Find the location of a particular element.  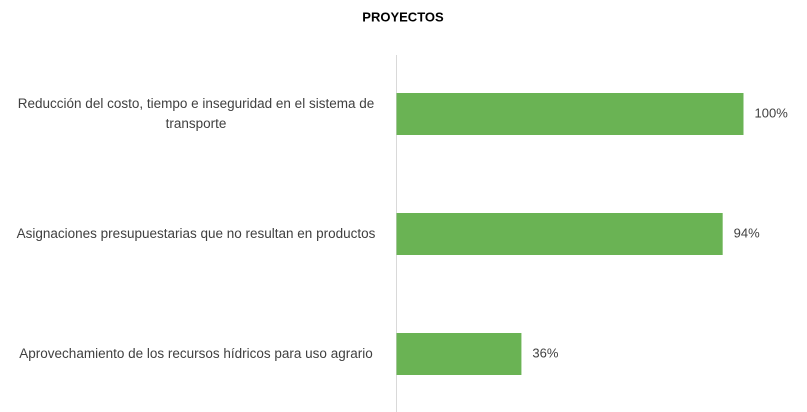

value-label: 94% is located at coordinates (747, 232).